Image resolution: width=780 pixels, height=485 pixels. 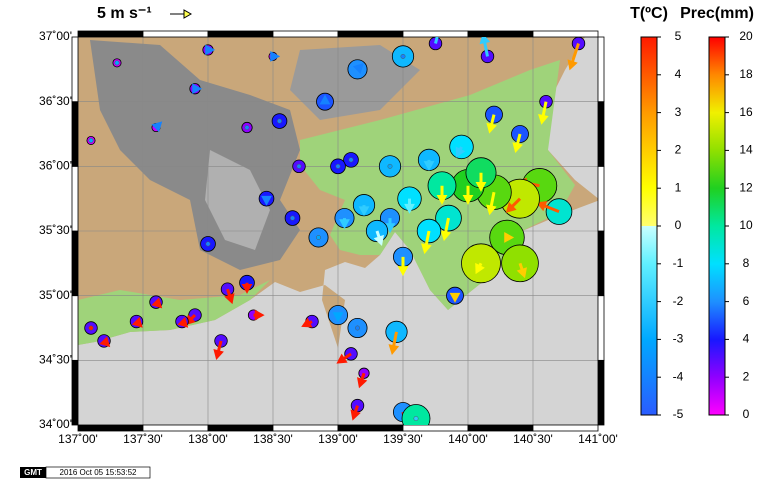 What do you see at coordinates (416, 414) in the screenshot?
I see `station-precip` at bounding box center [416, 414].